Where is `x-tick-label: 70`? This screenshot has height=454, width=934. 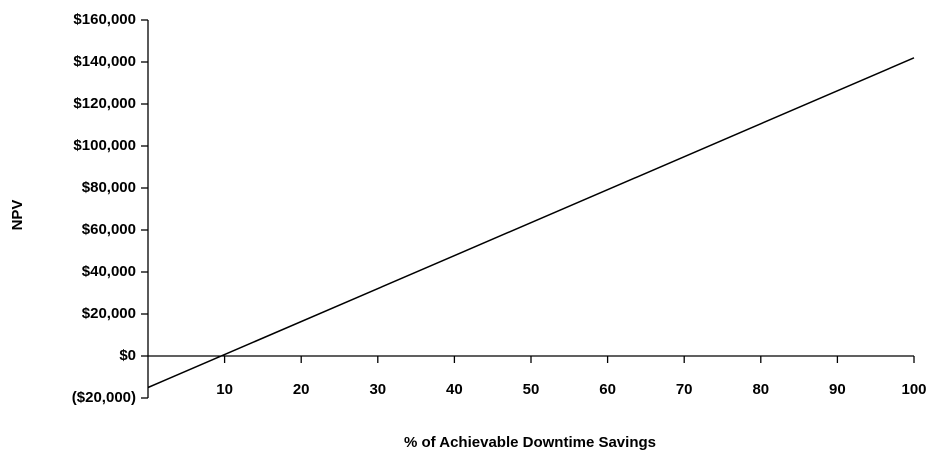 x-tick-label: 70 is located at coordinates (684, 389).